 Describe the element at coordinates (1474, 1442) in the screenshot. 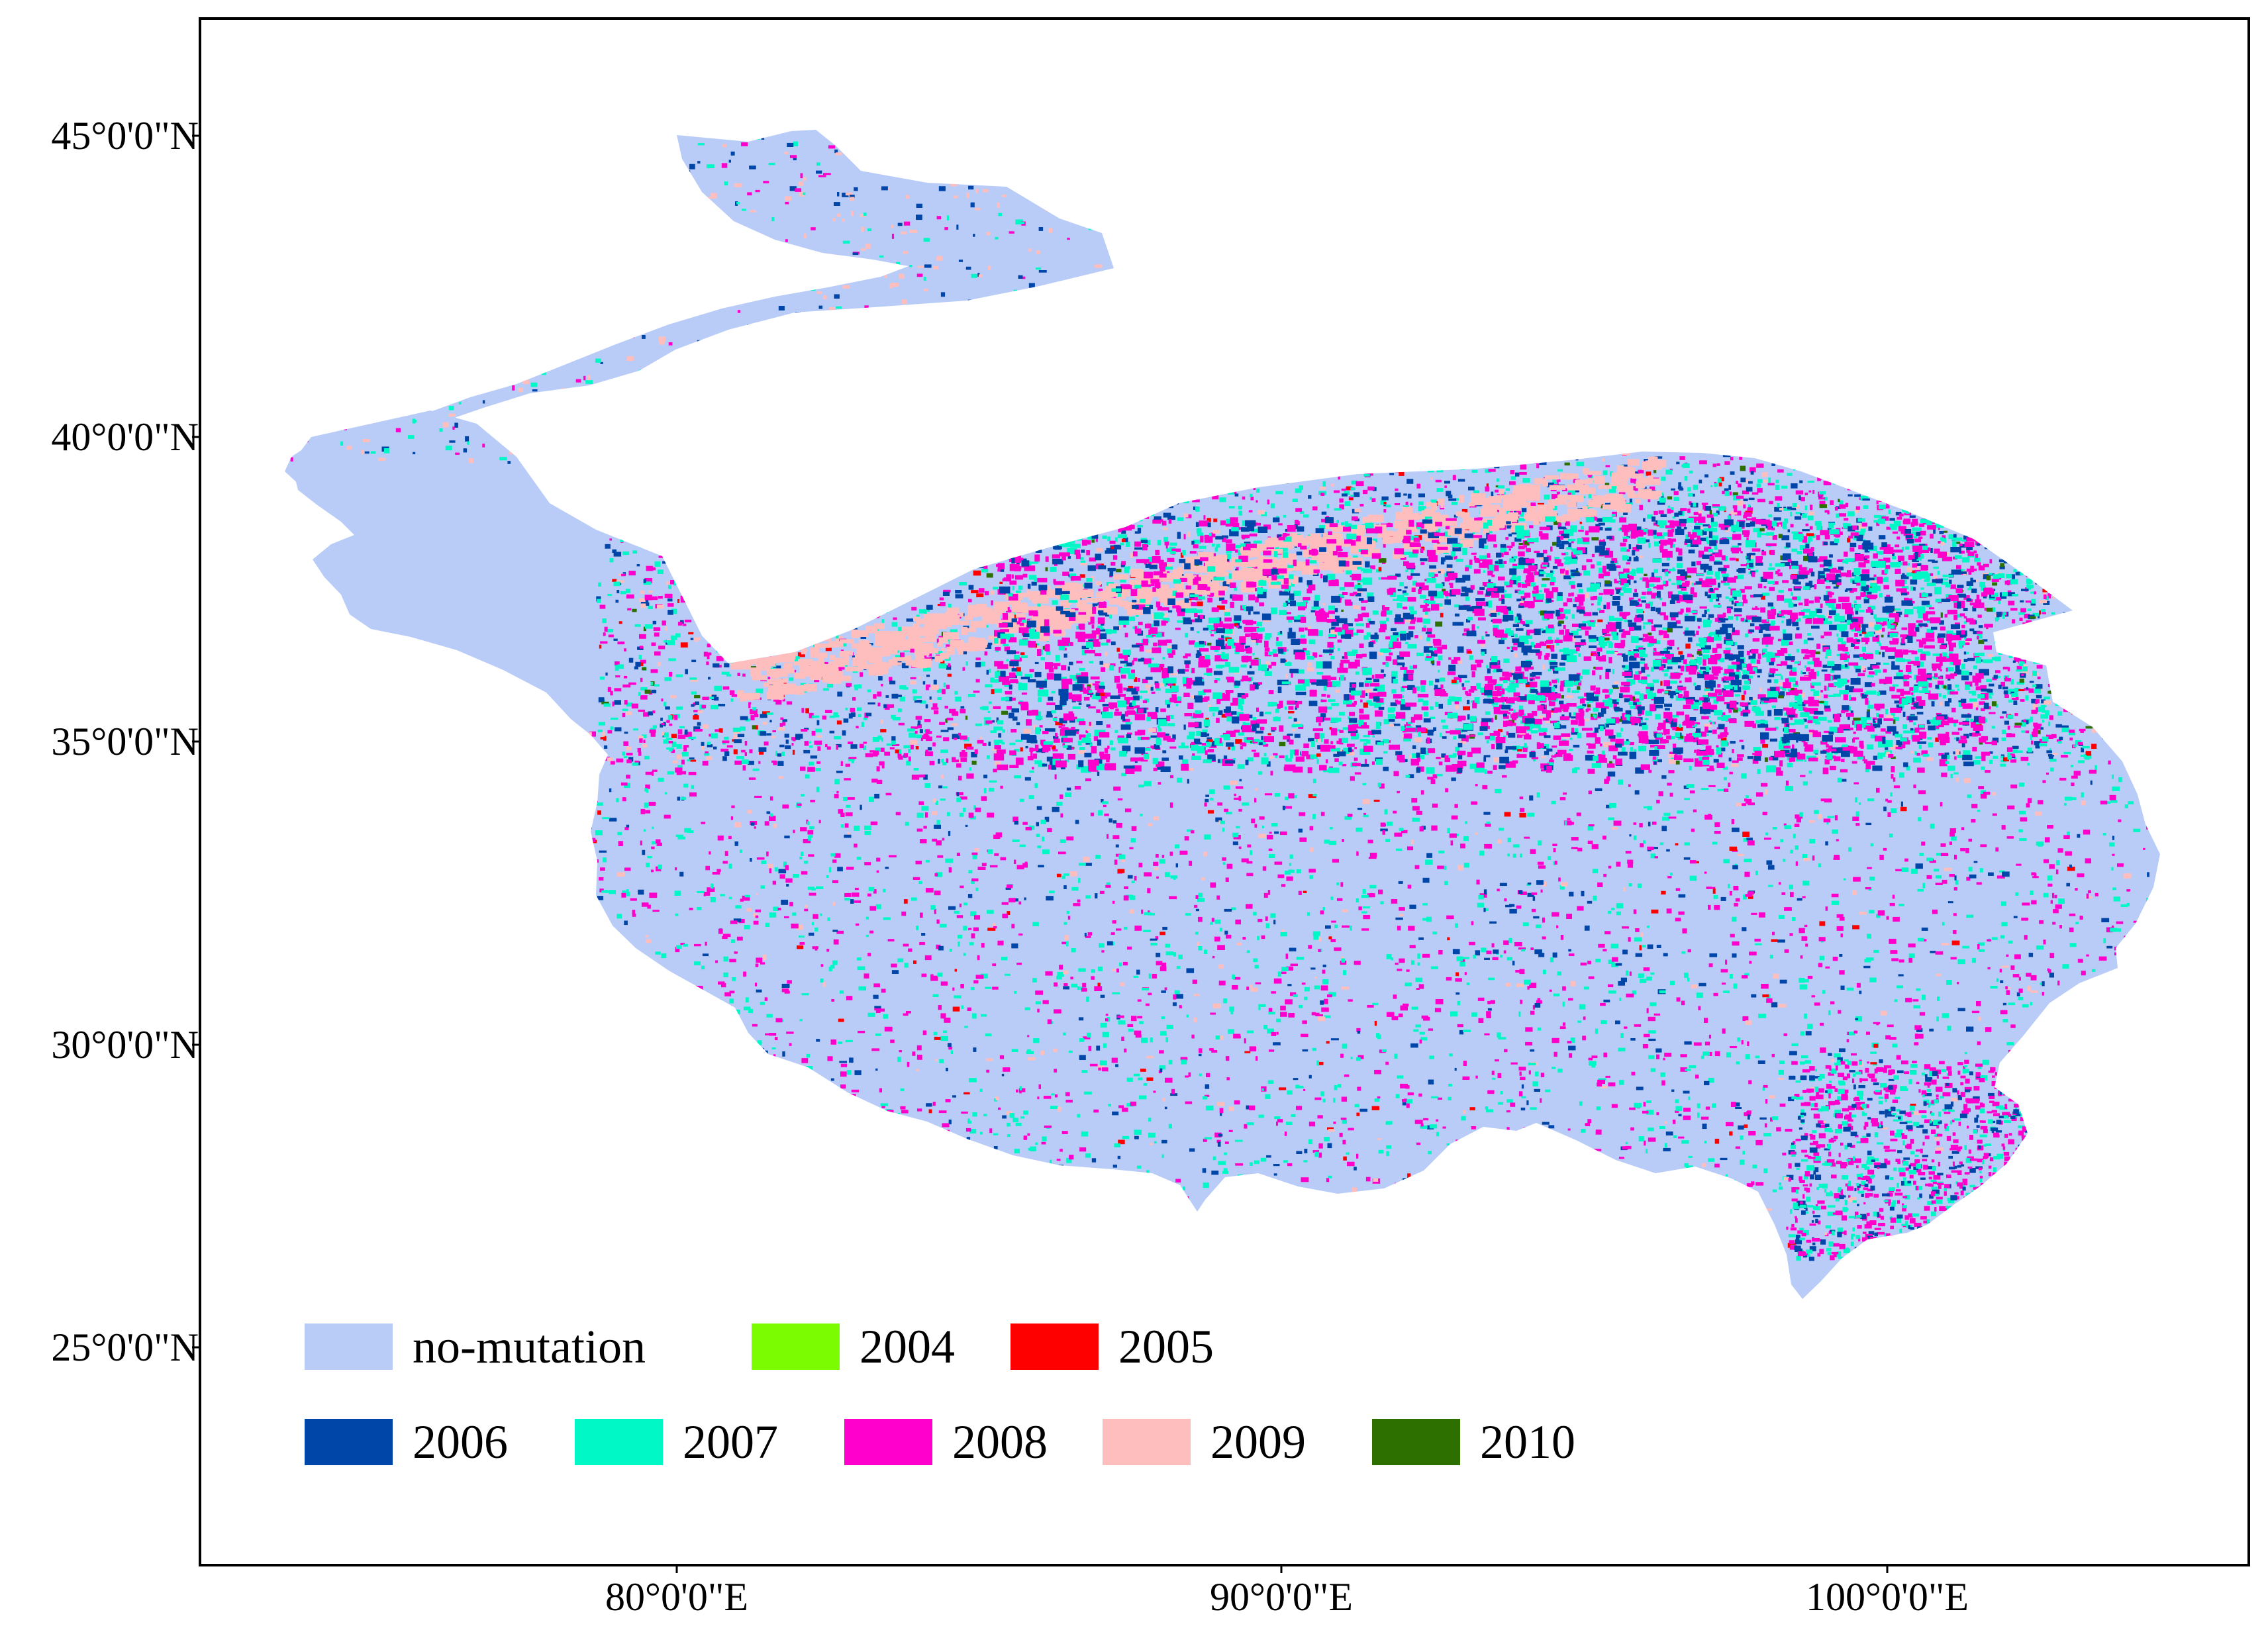

I see `legend-item-2010: 2010` at that location.